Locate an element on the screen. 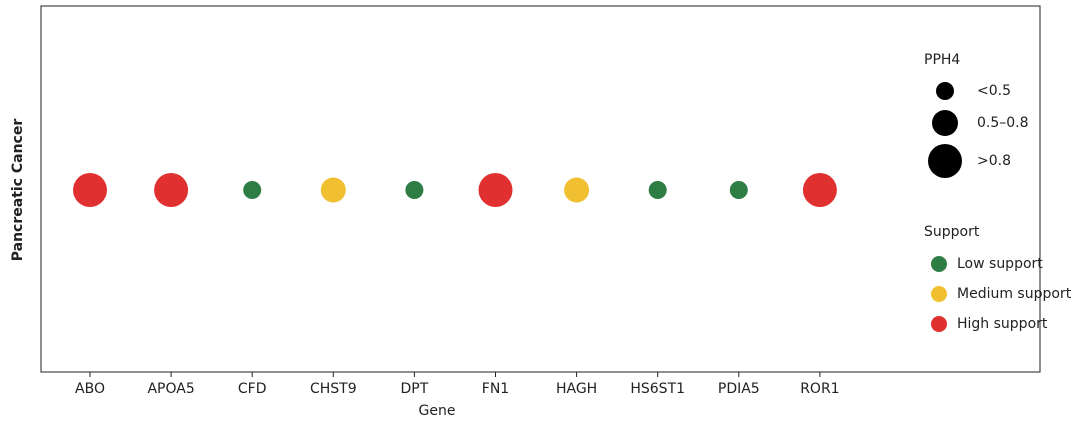 The width and height of the screenshot is (1085, 427). x-tick-label: ROR1 is located at coordinates (819, 389).